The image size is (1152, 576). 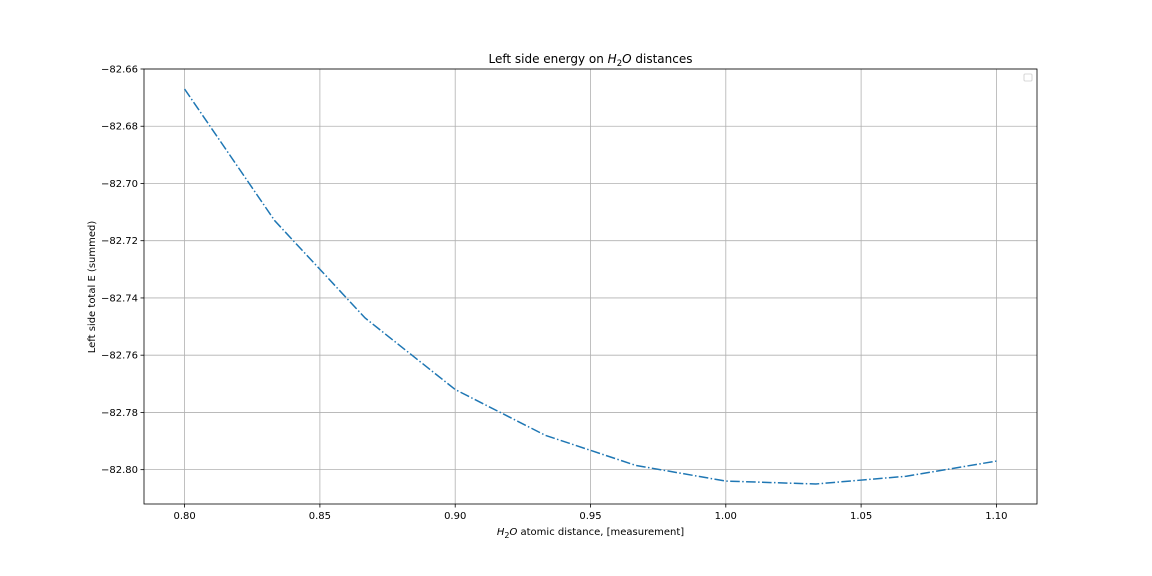 I want to click on x-tick-label: 0.95, so click(x=590, y=516).